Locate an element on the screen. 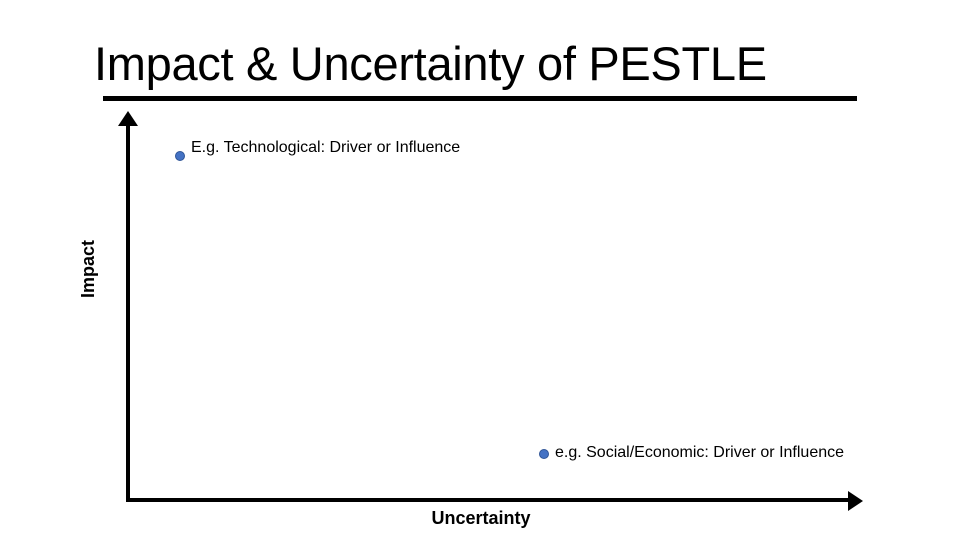 This screenshot has height=540, width=960. x-axis-label: Uncertainty is located at coordinates (481, 518).